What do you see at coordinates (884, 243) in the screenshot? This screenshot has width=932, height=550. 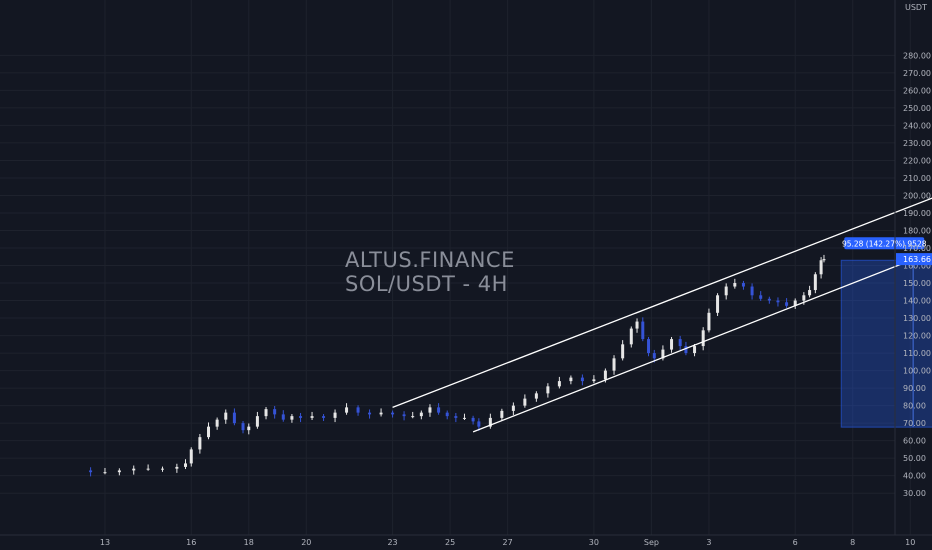 I see `measure-label: 95.28 (142.27%) 9528` at bounding box center [884, 243].